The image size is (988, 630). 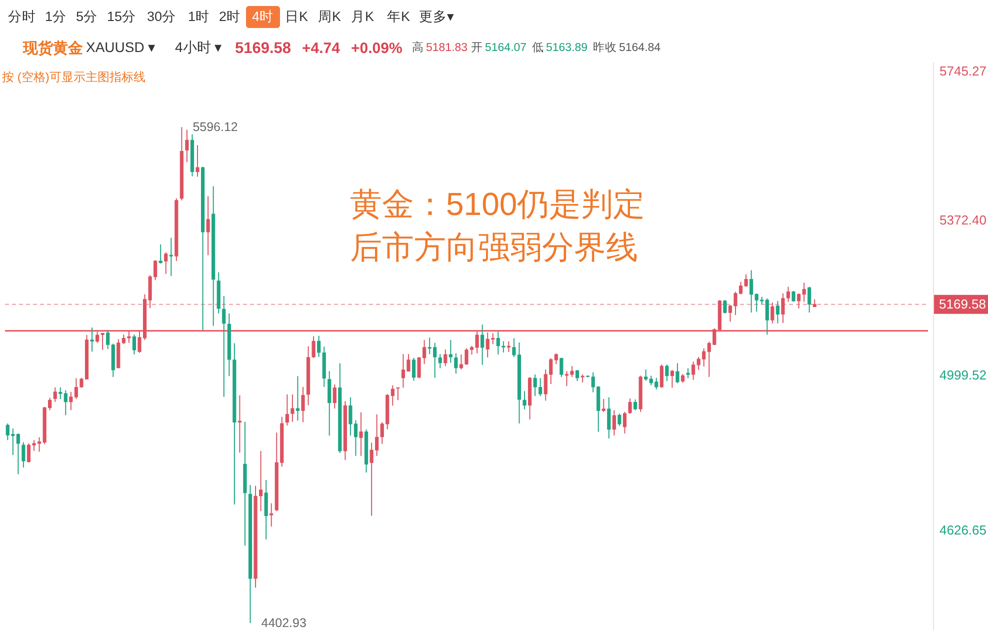 What do you see at coordinates (121, 16) in the screenshot?
I see `text: 15分` at bounding box center [121, 16].